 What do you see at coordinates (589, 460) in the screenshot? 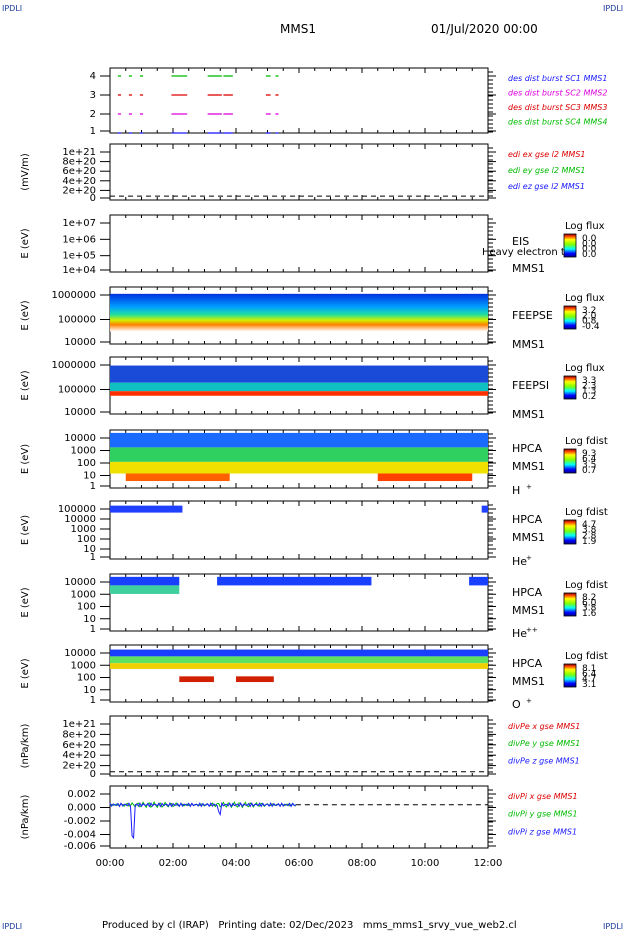
I see `colorbar-tick-hpca_h: 6.4` at bounding box center [589, 460].